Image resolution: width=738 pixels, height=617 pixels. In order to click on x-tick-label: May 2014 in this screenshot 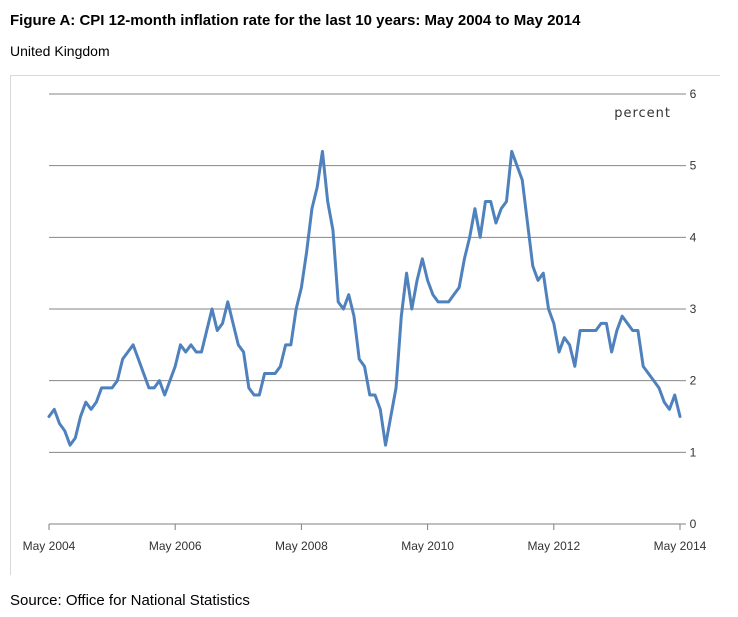, I will do `click(680, 546)`.